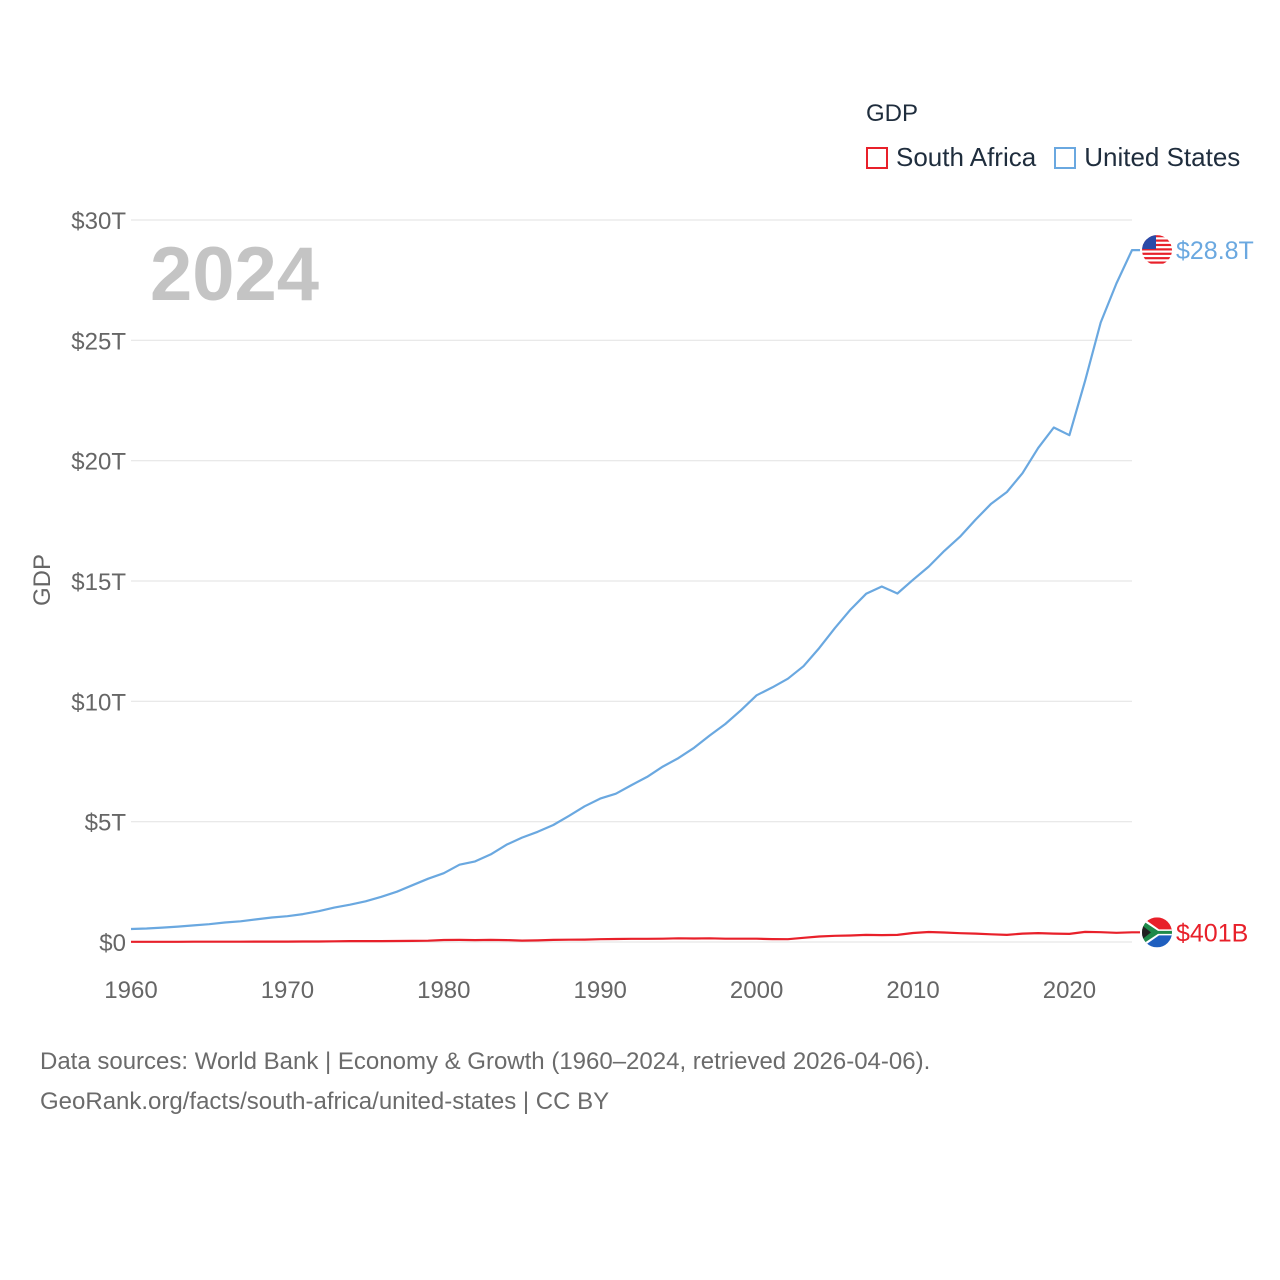  I want to click on x-tick-label: 1990, so click(600, 990).